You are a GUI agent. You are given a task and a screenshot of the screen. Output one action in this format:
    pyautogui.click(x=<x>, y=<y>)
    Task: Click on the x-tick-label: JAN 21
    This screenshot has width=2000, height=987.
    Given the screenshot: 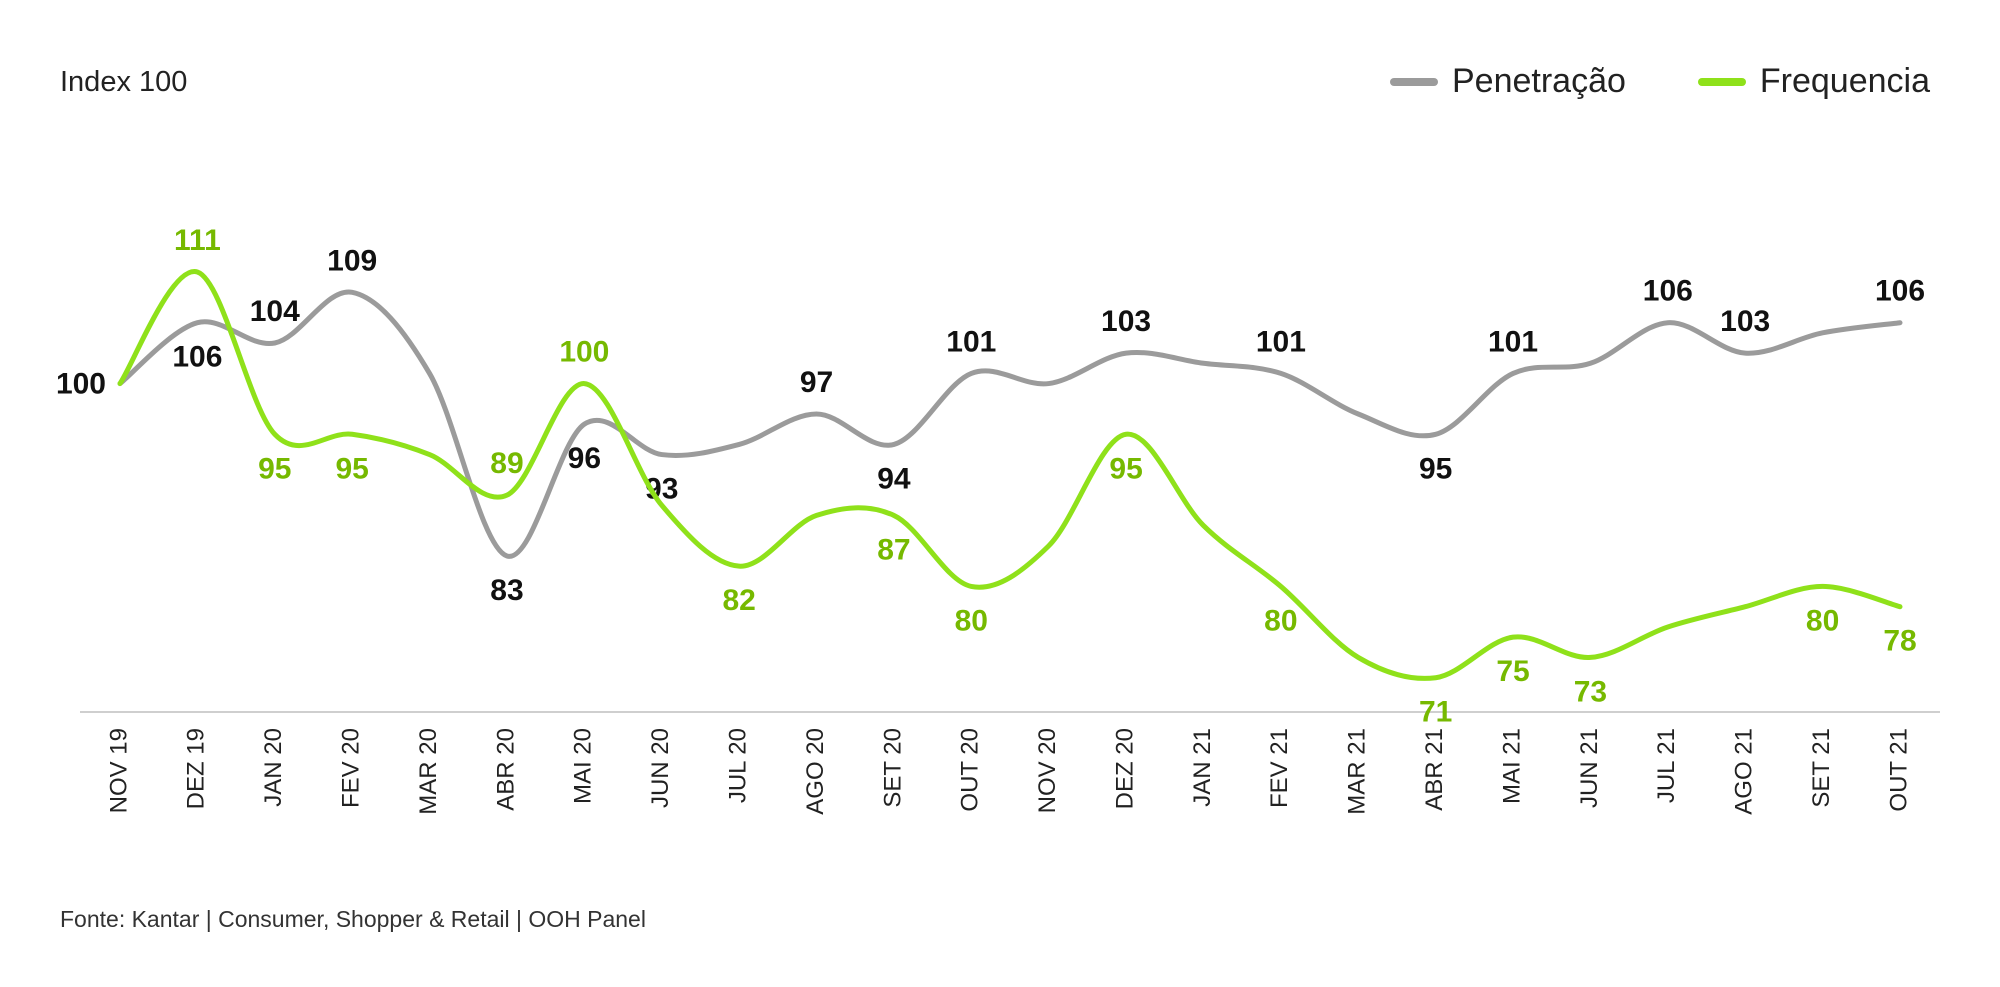 What is the action you would take?
    pyautogui.click(x=1202, y=767)
    